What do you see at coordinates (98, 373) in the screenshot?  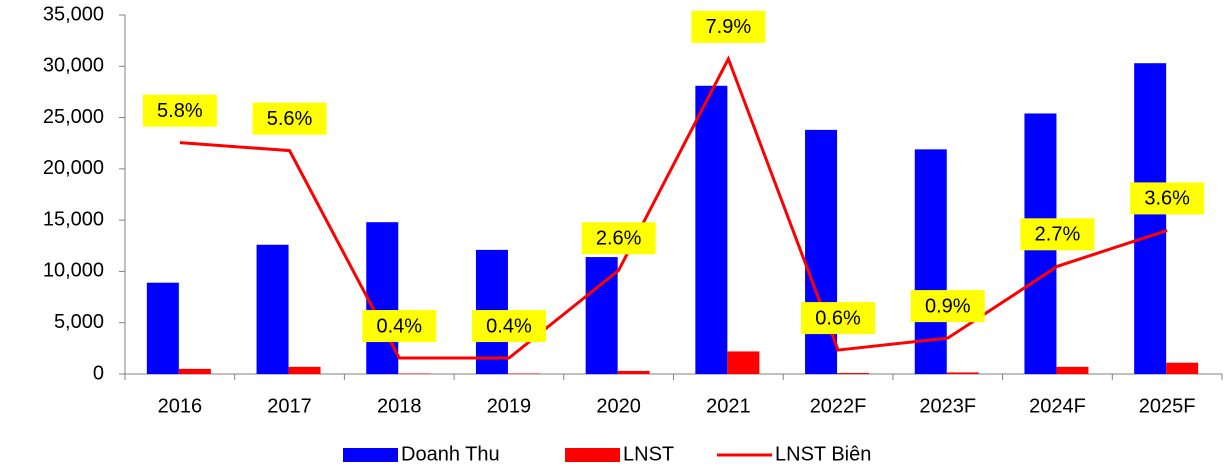 I see `y-tick-label: 0` at bounding box center [98, 373].